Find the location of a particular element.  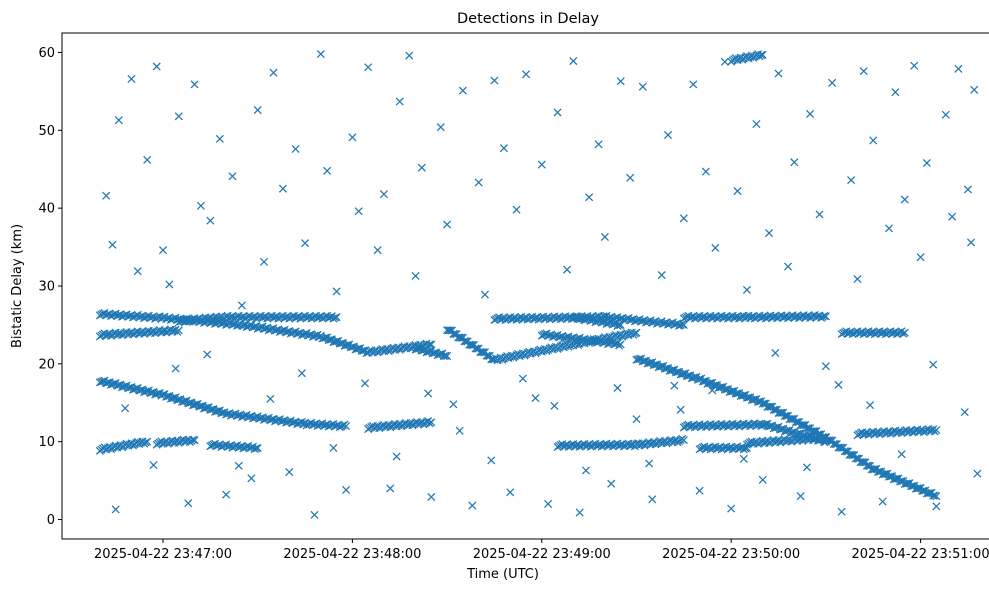

x-axis-label: Time (UTC) is located at coordinates (502, 574).